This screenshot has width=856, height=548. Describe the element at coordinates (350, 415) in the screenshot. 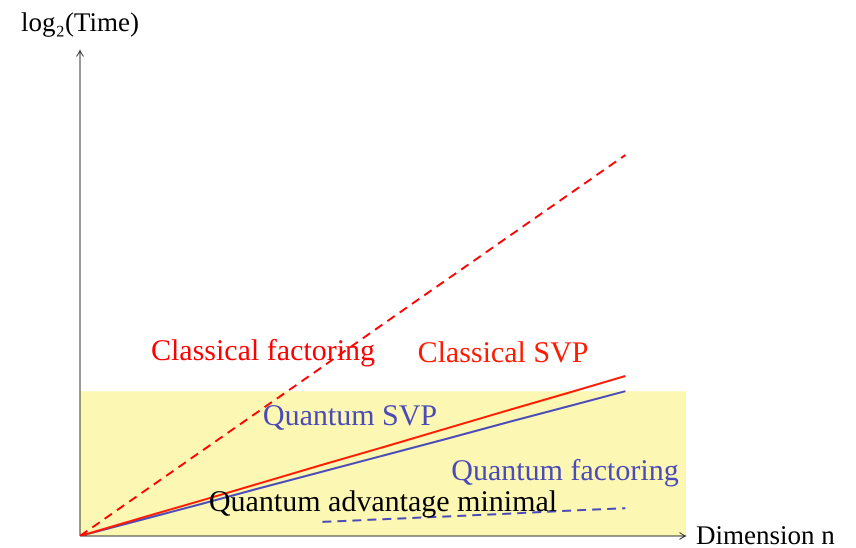

I see `series-label: Quantum SVP` at that location.